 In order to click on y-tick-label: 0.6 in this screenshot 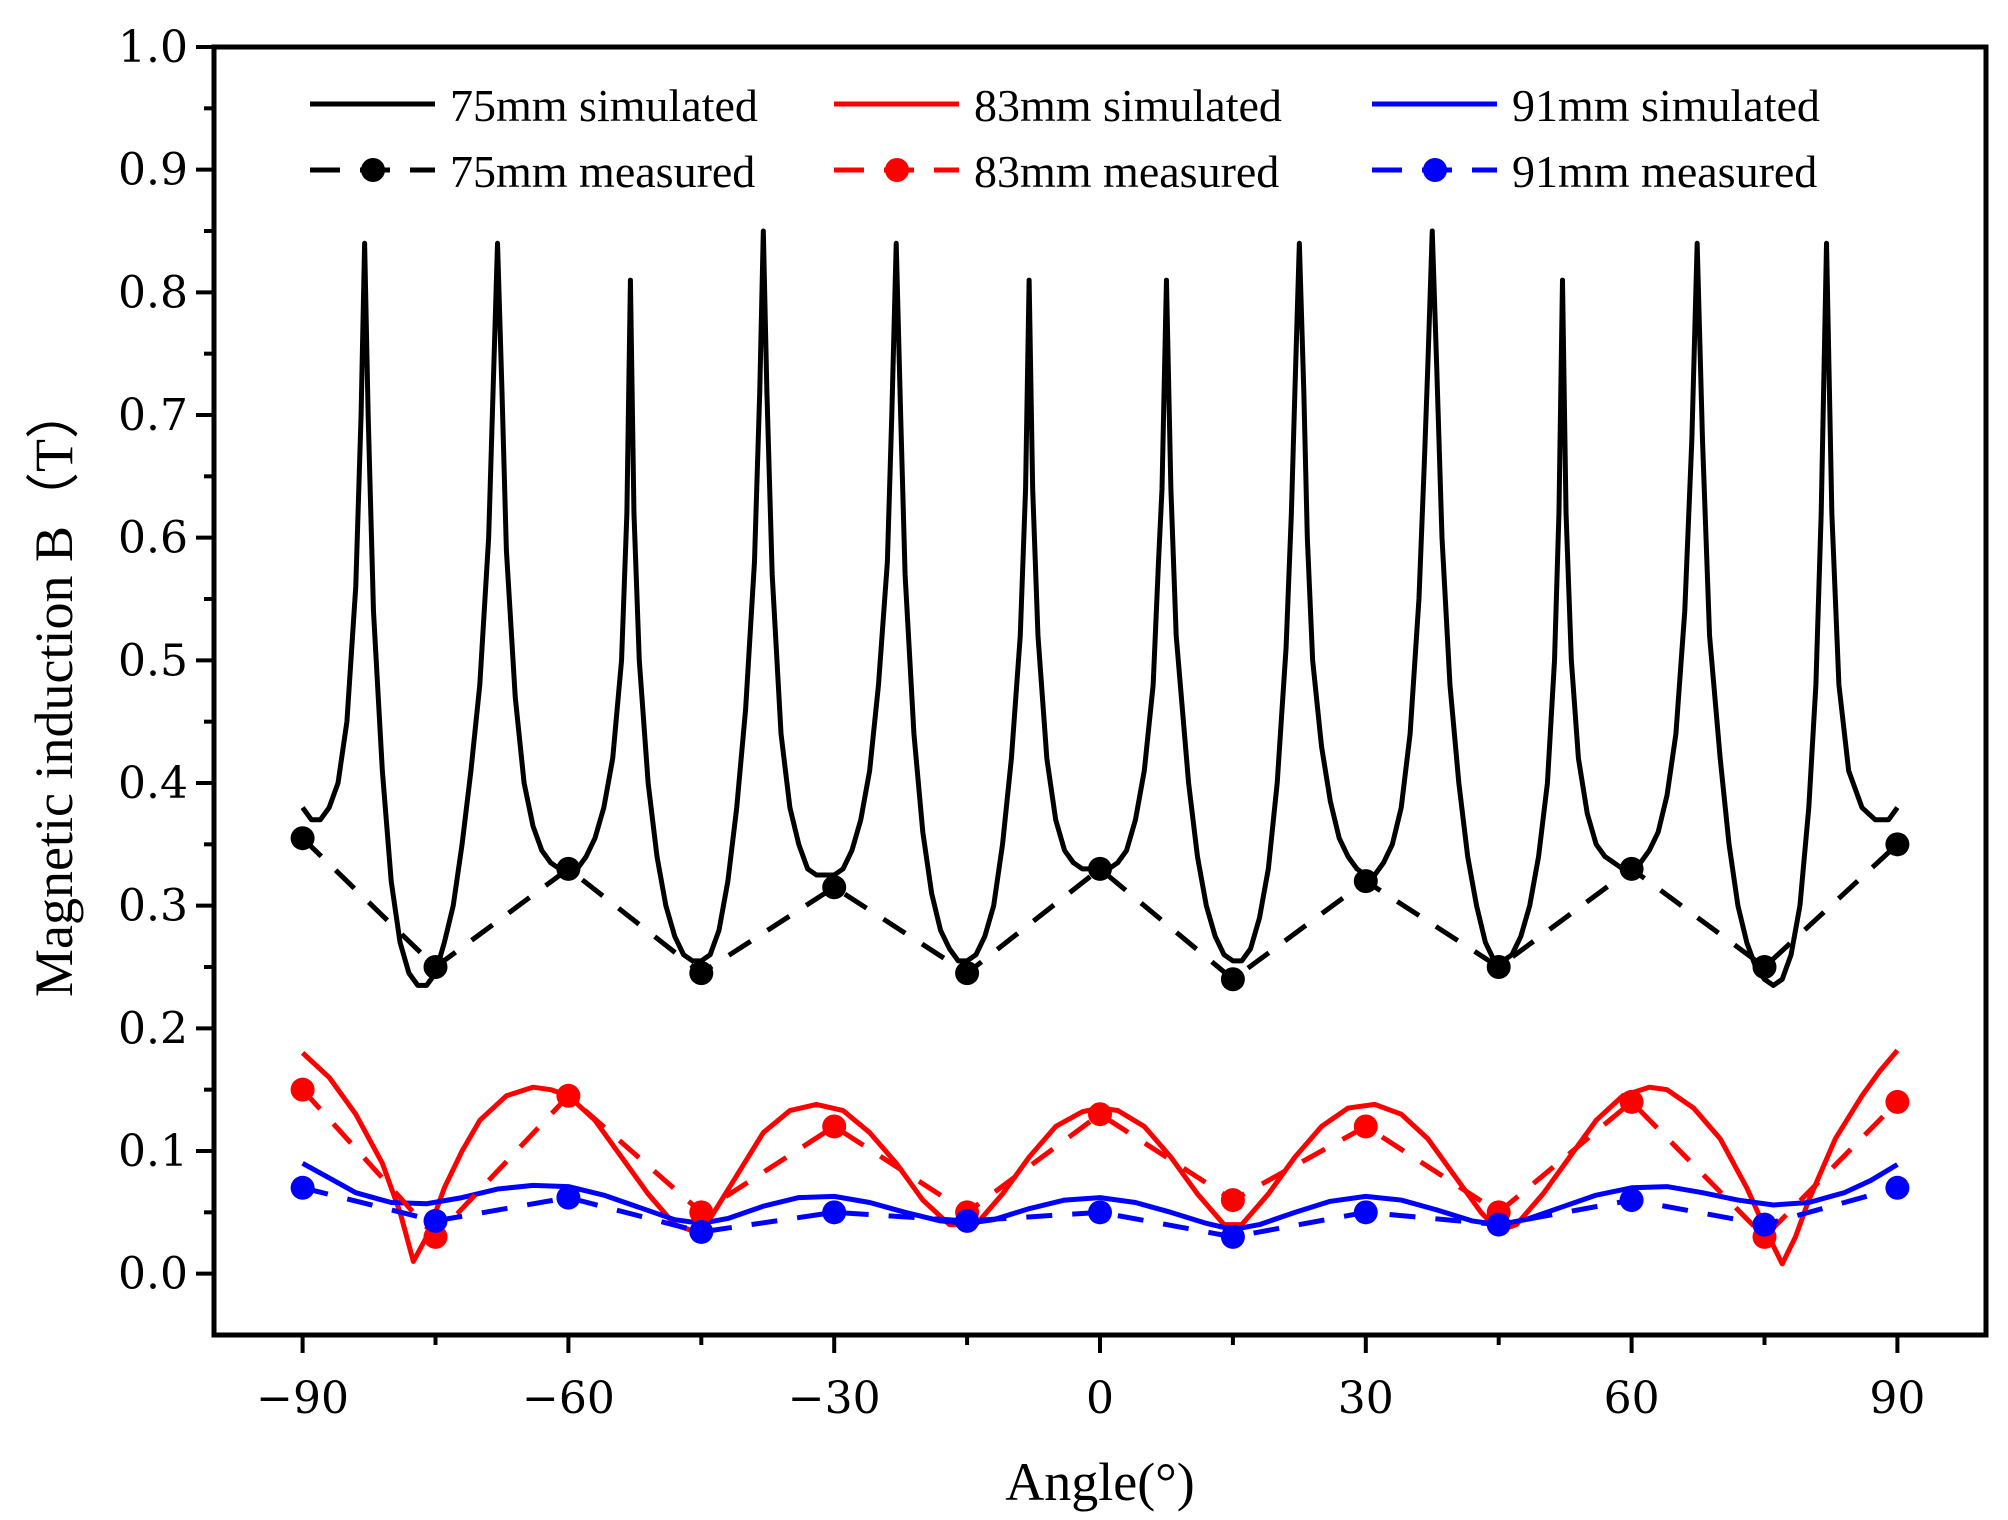, I will do `click(153, 538)`.